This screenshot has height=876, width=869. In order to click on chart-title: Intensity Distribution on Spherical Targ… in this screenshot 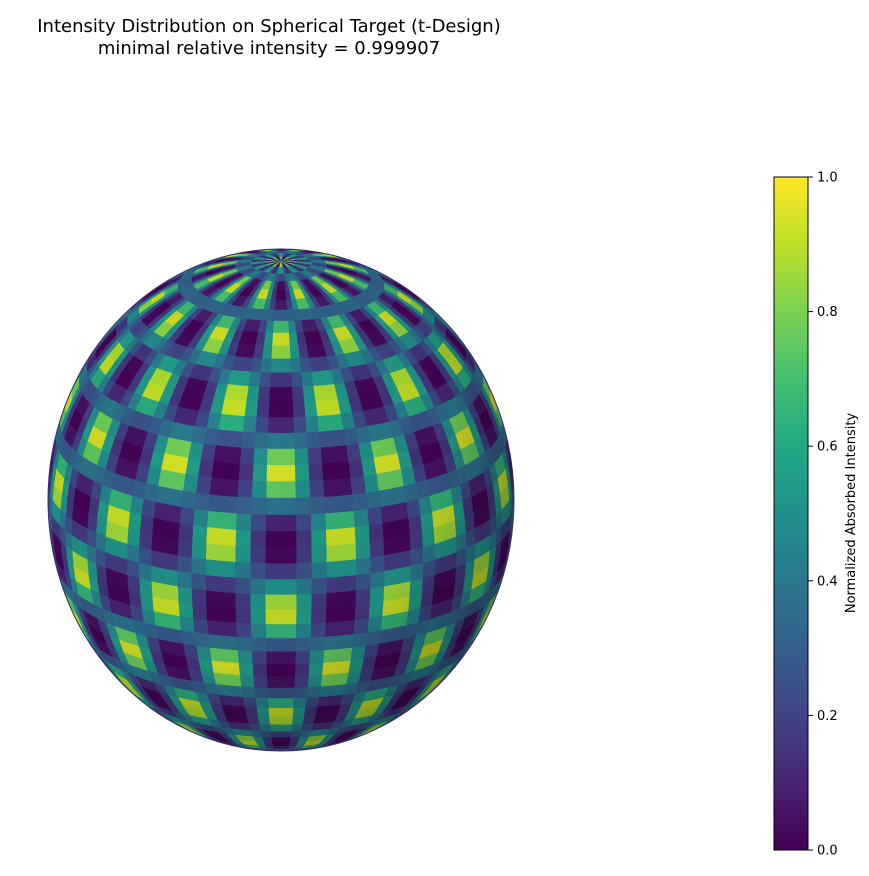, I will do `click(269, 26)`.